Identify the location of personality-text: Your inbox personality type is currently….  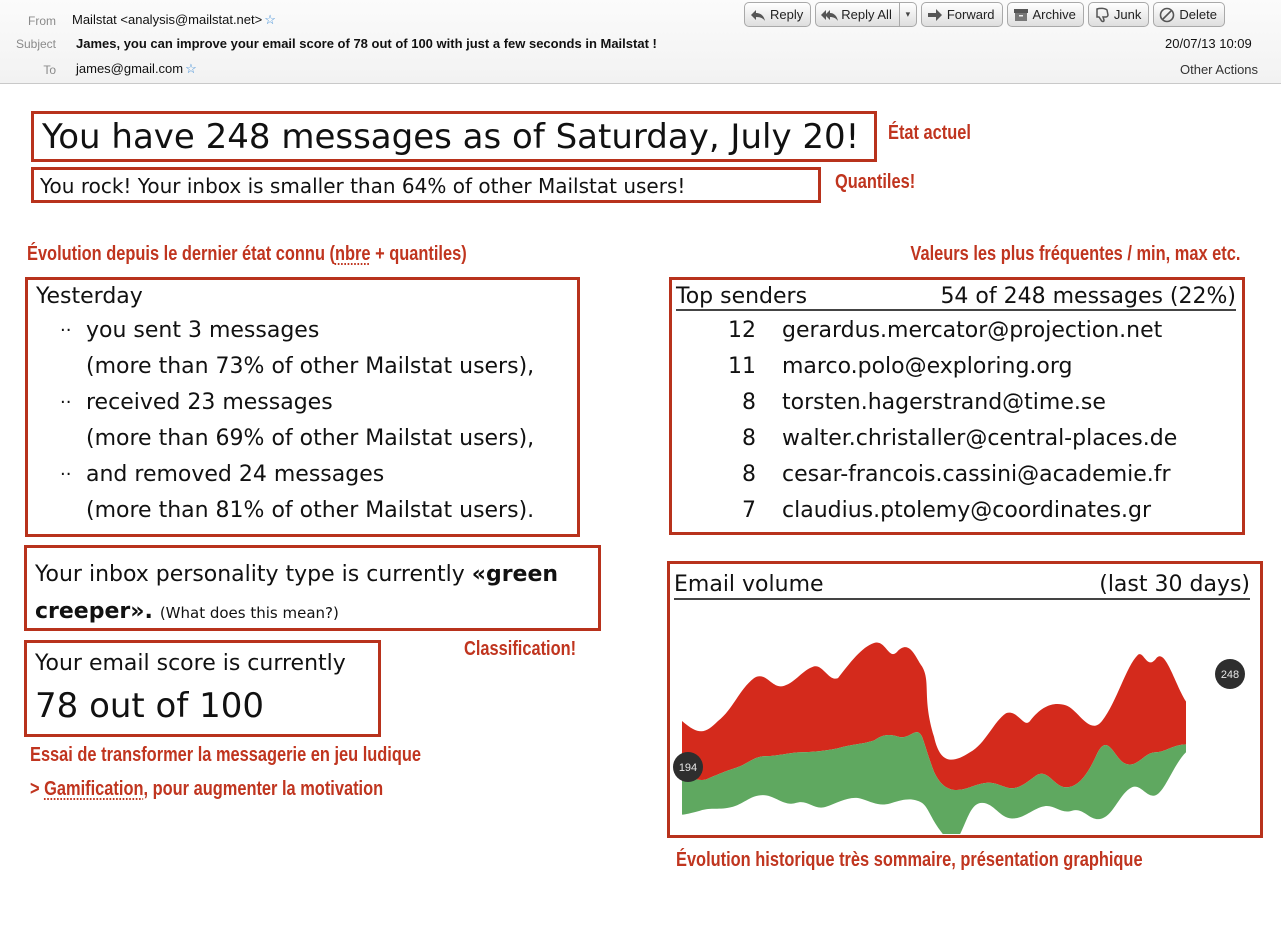
(296, 594).